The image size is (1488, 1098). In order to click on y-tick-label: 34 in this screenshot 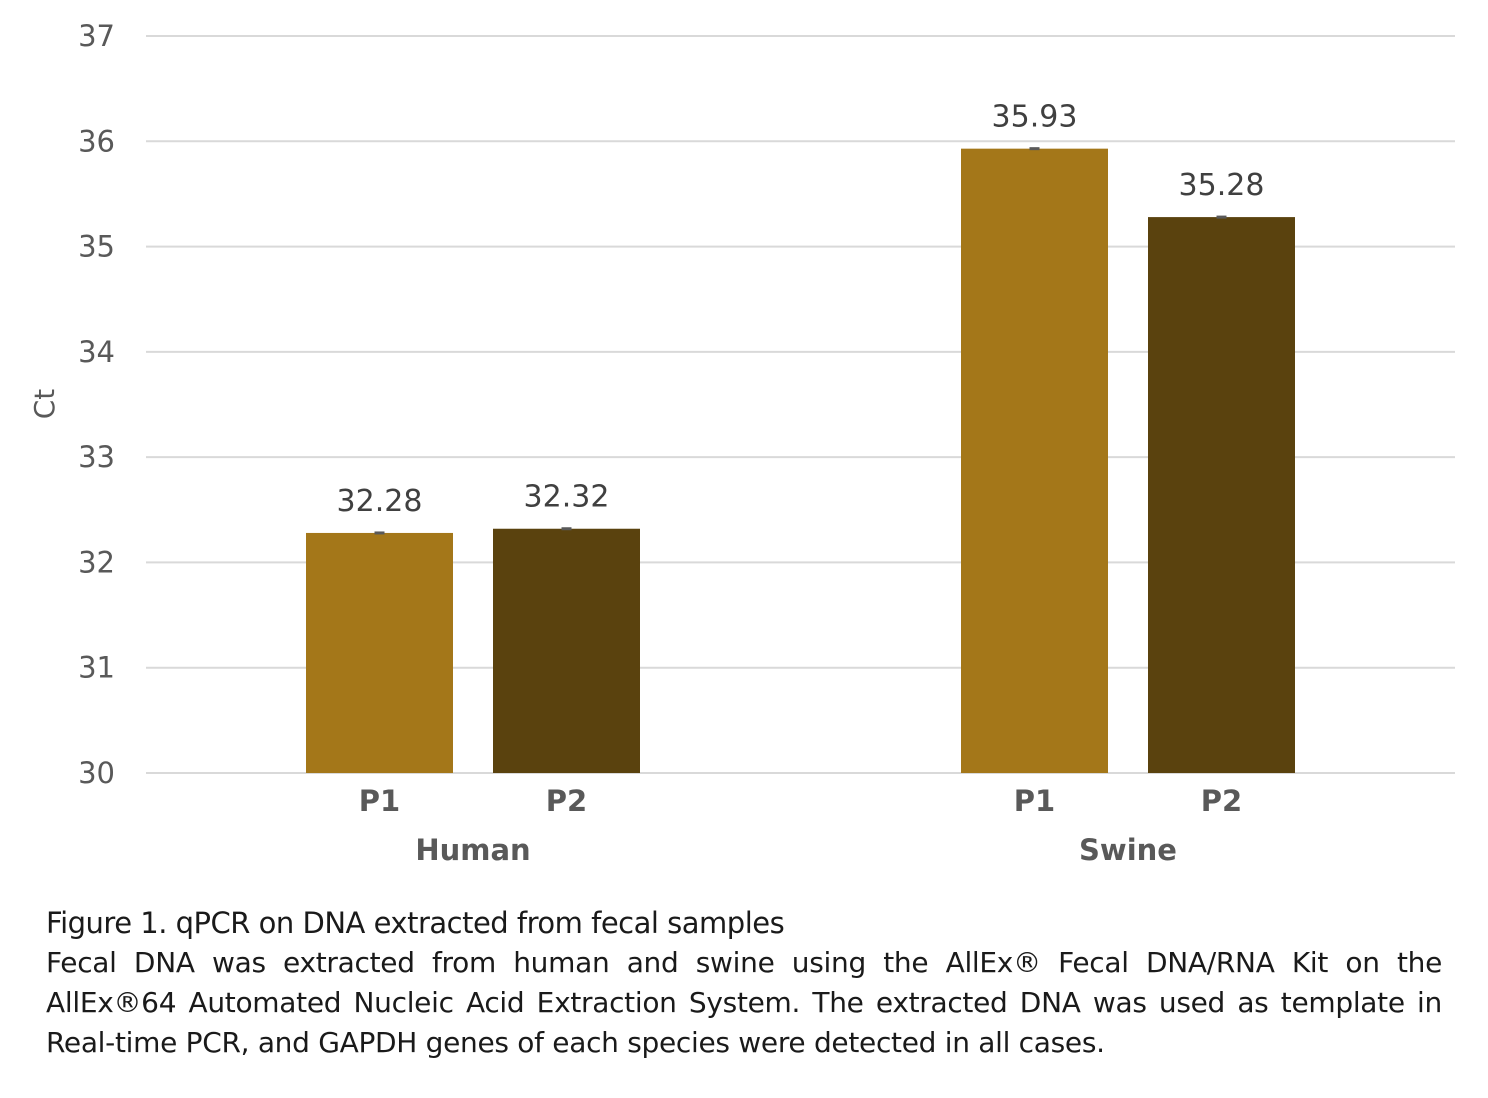, I will do `click(96, 352)`.